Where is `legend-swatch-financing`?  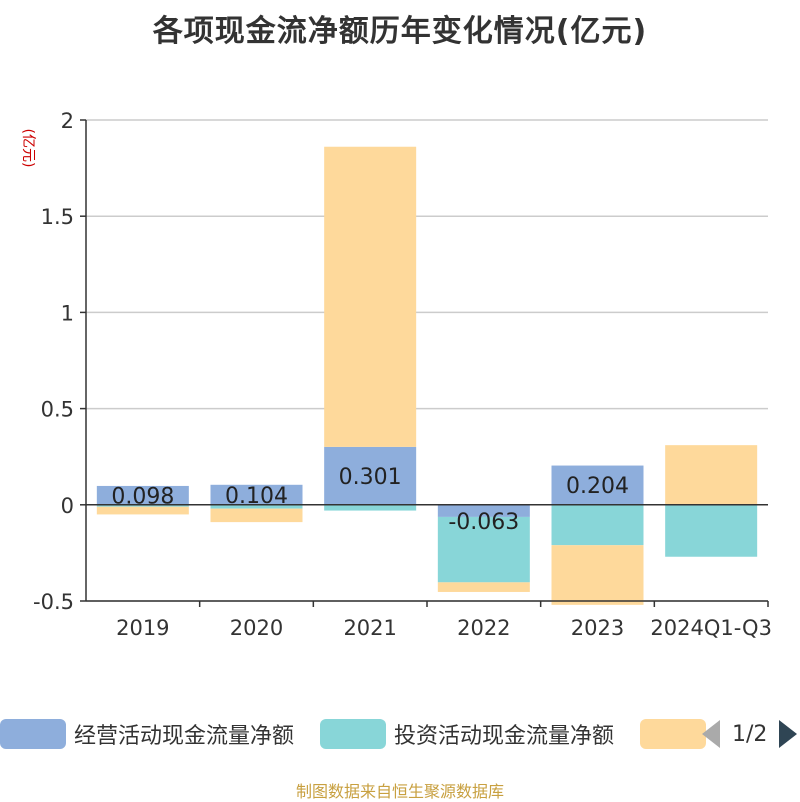
legend-swatch-financing is located at coordinates (673, 734).